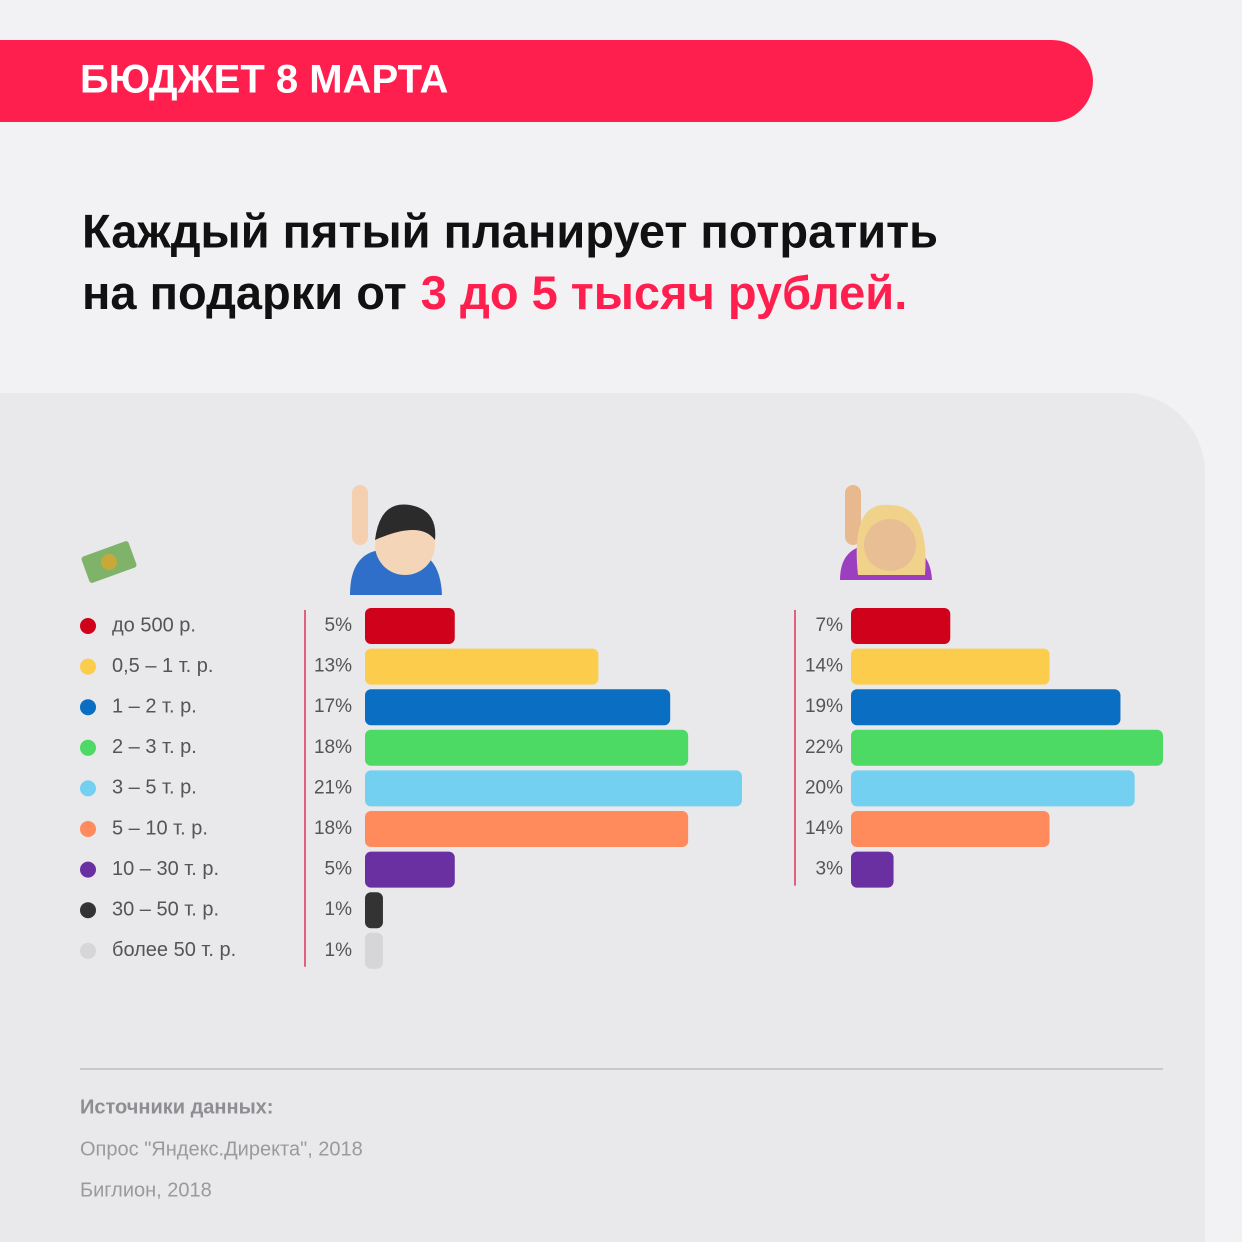 The width and height of the screenshot is (1242, 1242). I want to click on value-label: 19%, so click(824, 706).